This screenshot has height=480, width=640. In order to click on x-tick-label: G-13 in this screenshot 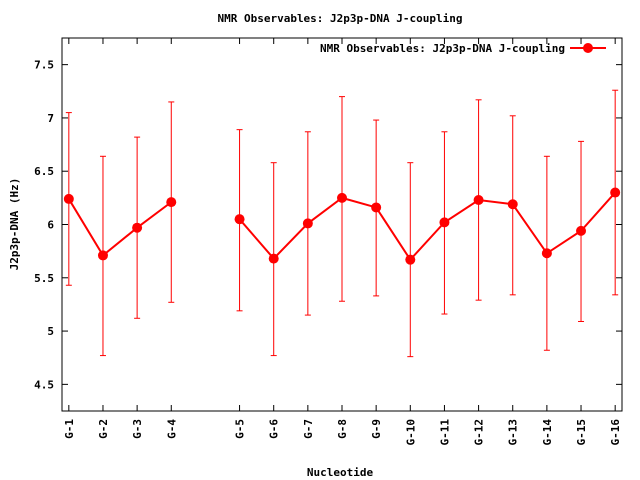, I will do `click(513, 432)`.